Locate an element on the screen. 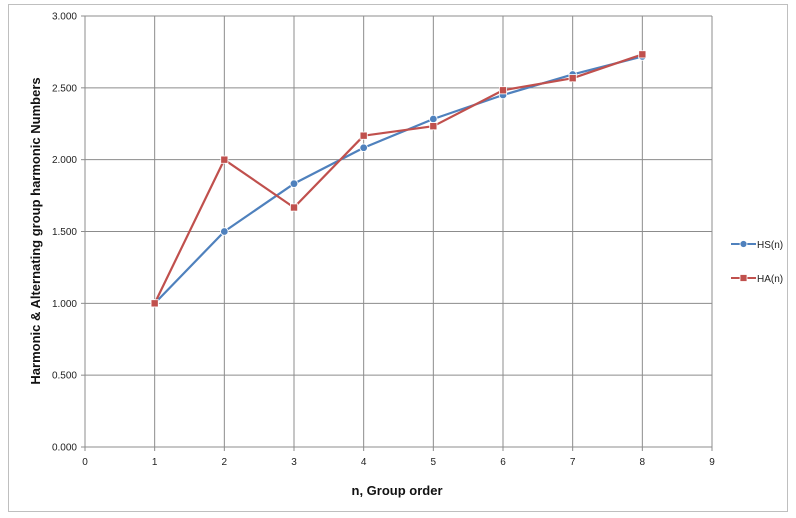 The height and width of the screenshot is (518, 796). x-tick-label: 7 is located at coordinates (573, 462).